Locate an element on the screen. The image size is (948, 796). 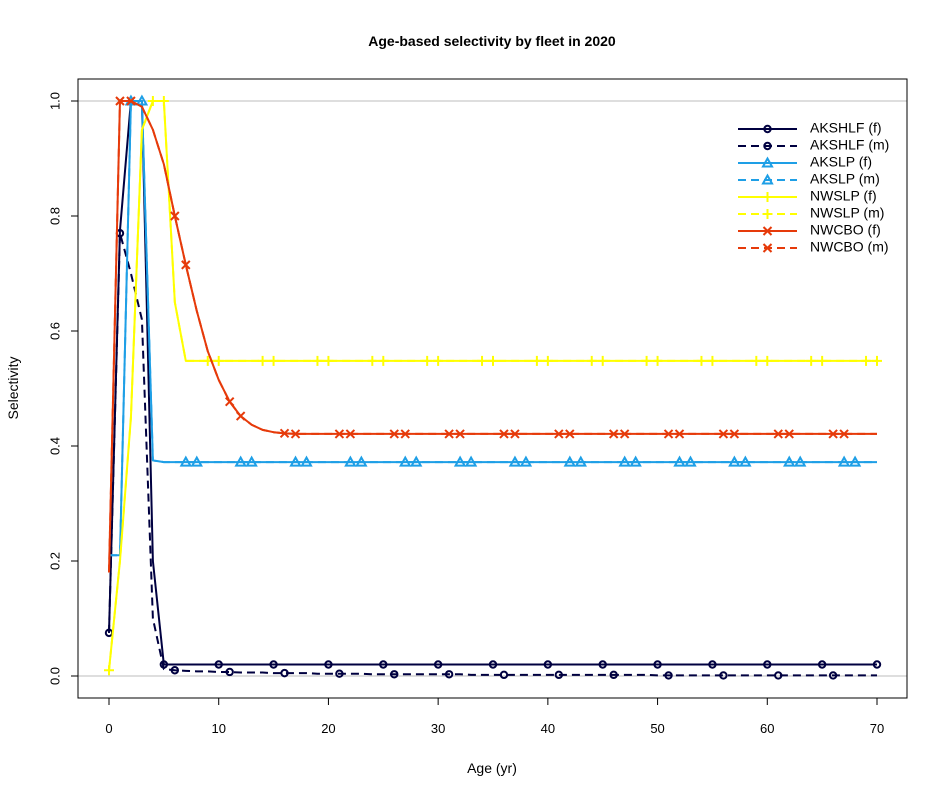
legend-item: NWSLP (f) is located at coordinates (807, 196).